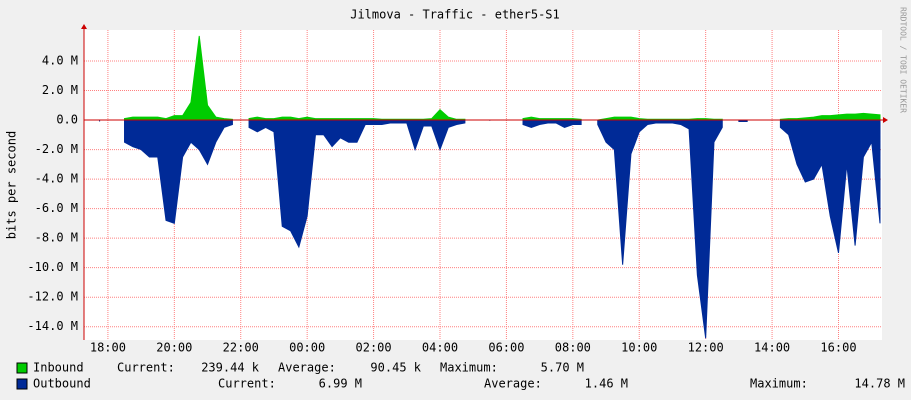 Image resolution: width=911 pixels, height=400 pixels. I want to click on x-tick-label: 00:00, so click(307, 348).